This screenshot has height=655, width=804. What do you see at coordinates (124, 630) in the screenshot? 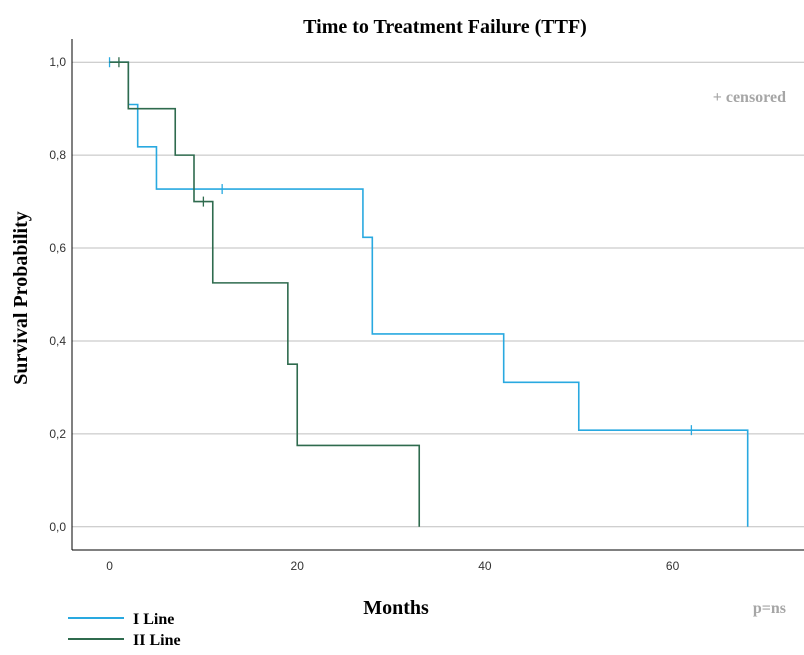
I see `legend: I Line II Line` at bounding box center [124, 630].